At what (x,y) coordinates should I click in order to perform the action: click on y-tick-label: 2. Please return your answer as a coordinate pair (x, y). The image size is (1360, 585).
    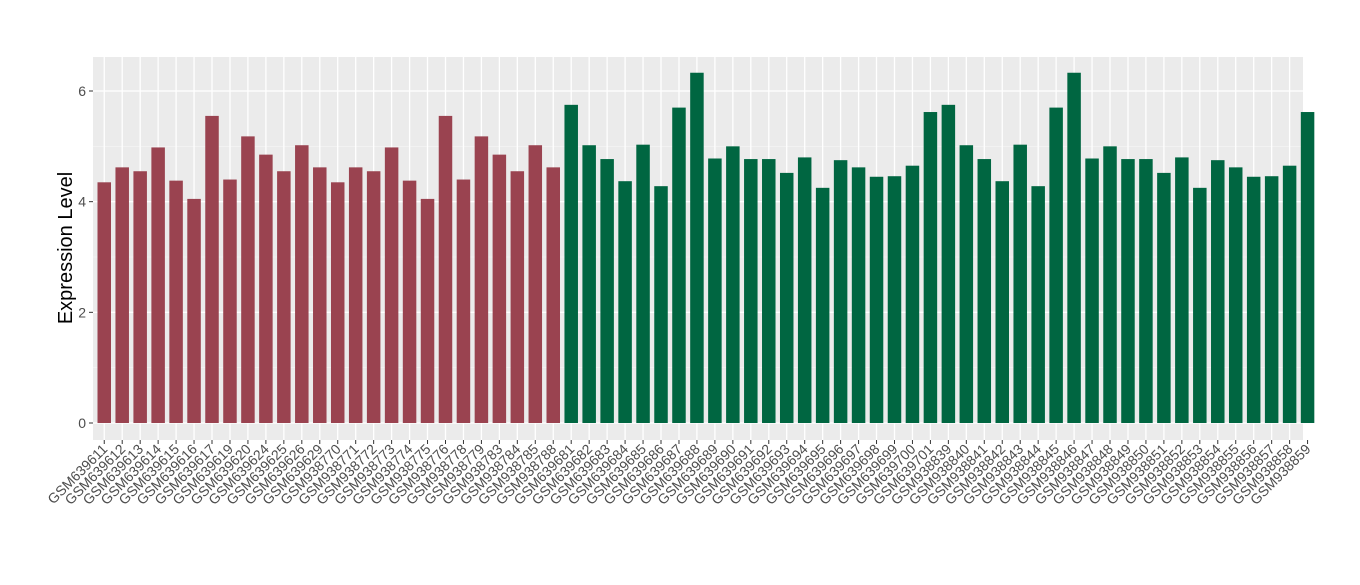
    Looking at the image, I should click on (82, 312).